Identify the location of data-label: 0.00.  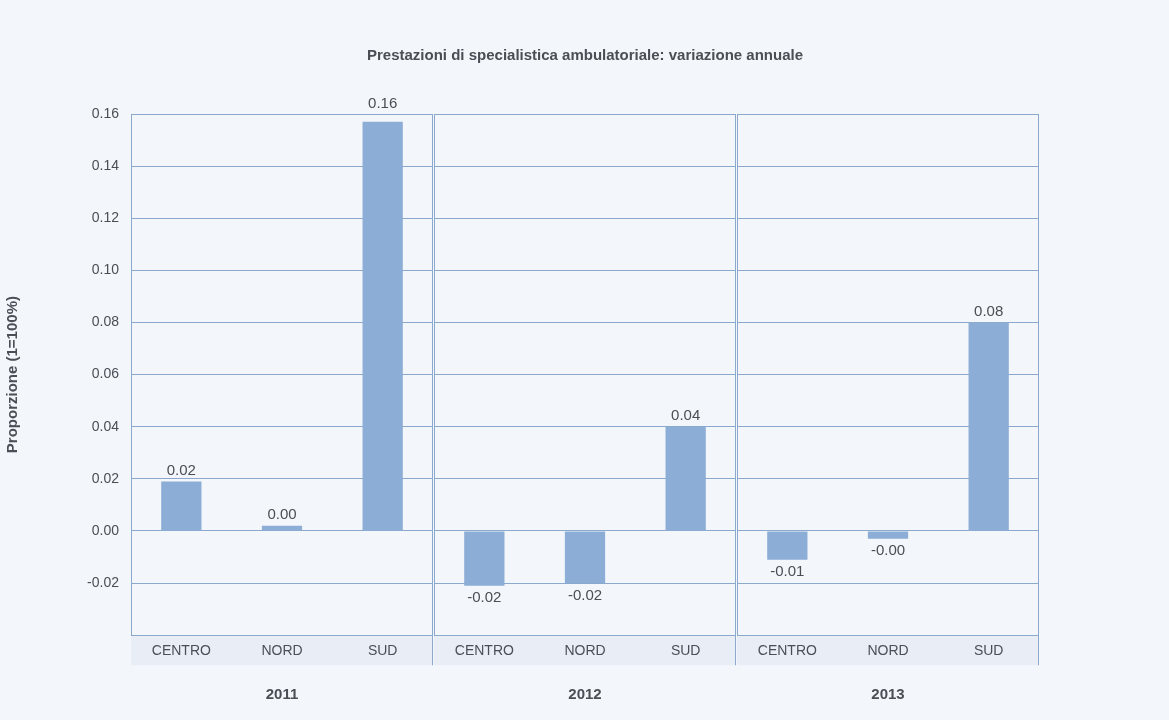
(282, 514).